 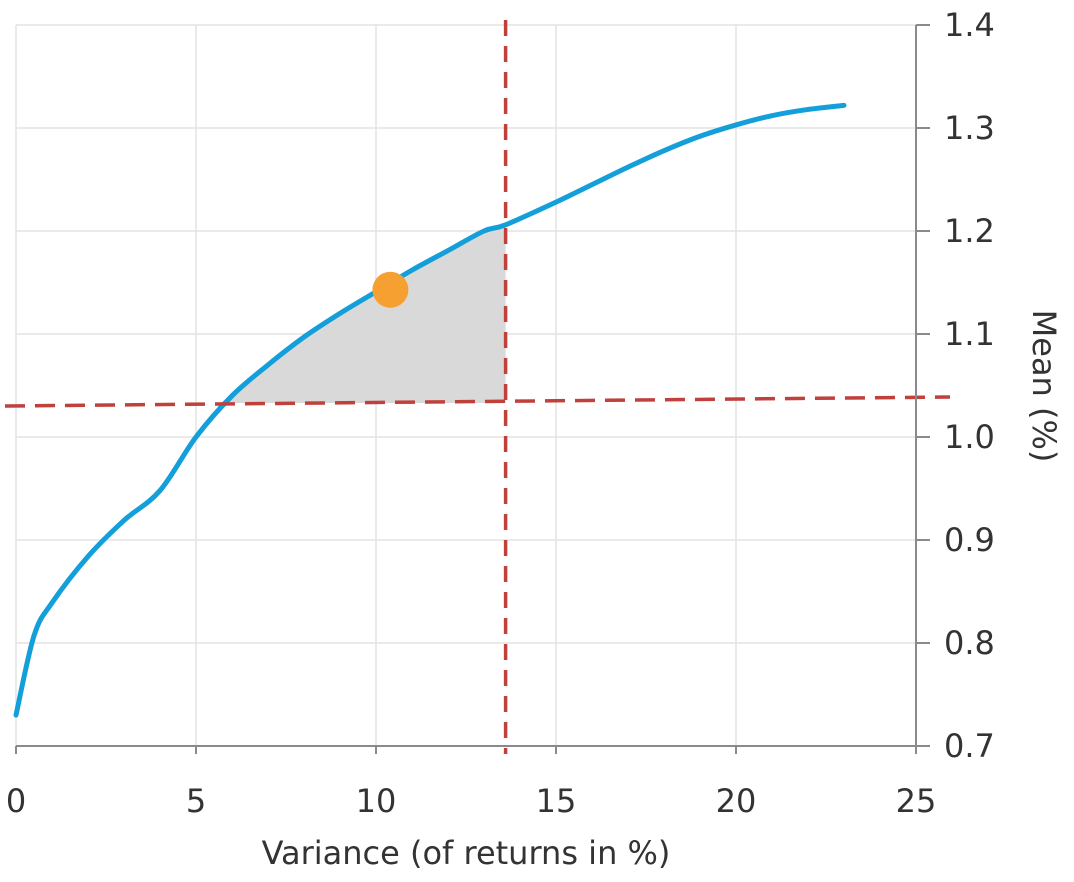 What do you see at coordinates (969, 25) in the screenshot?
I see `y-tick-label: 1.4` at bounding box center [969, 25].